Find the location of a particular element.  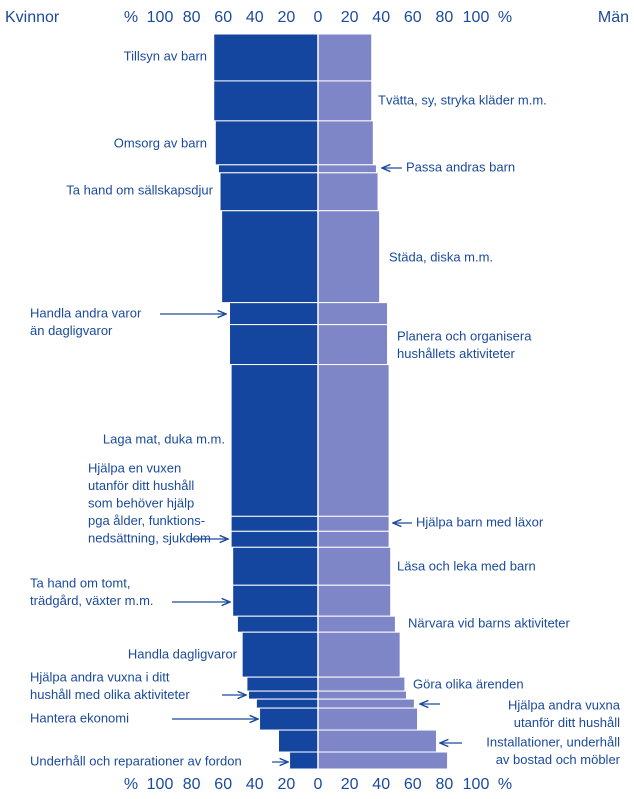

category-label: Ta hand om tomt, is located at coordinates (80, 582).